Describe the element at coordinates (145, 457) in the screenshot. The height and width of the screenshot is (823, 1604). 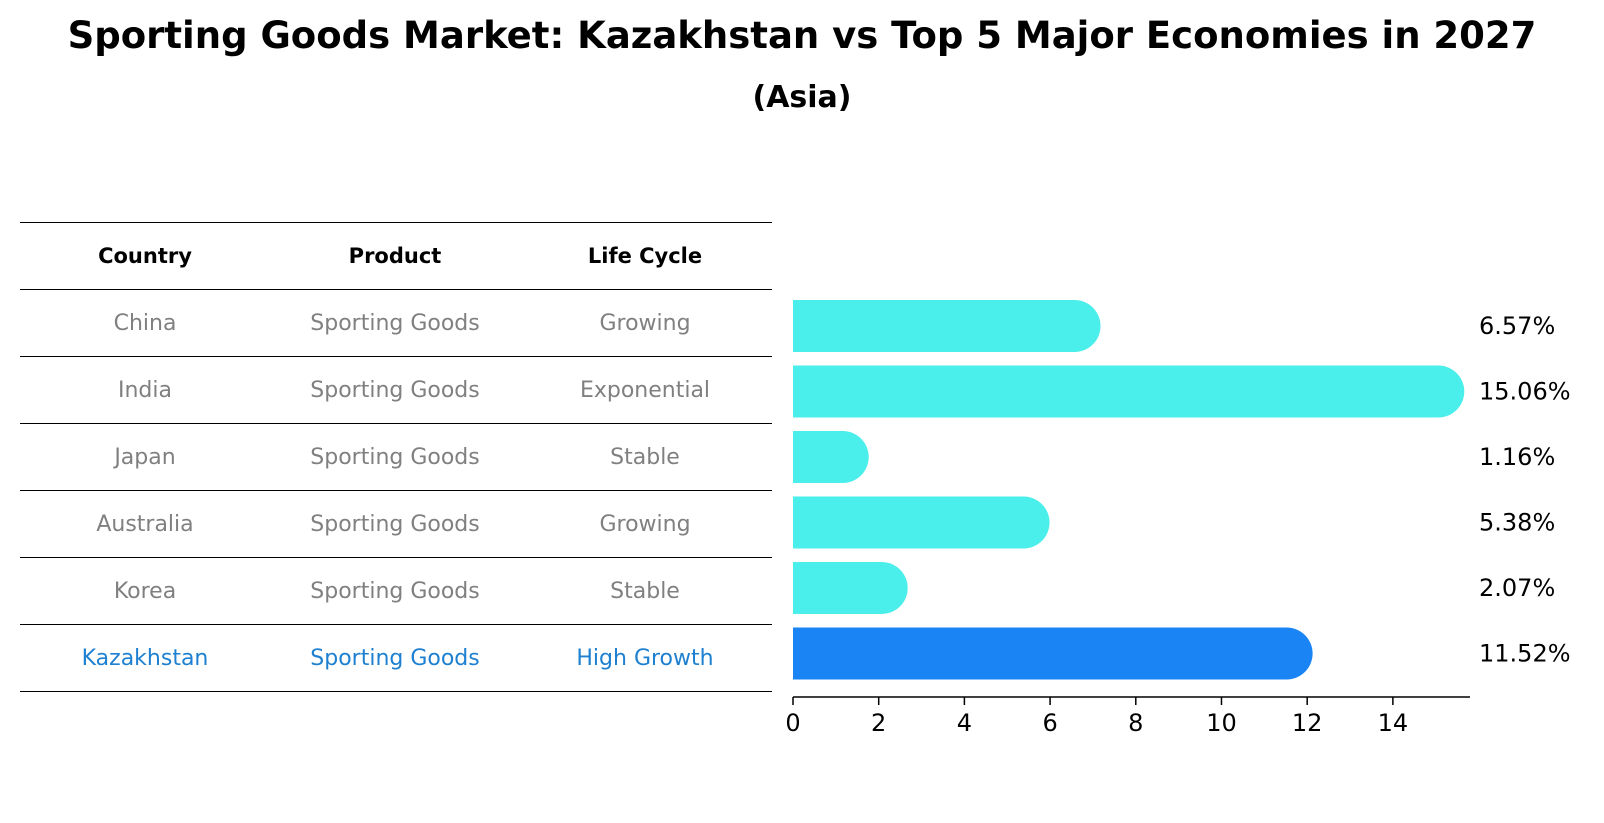
I see `cell-country: Japan` at that location.